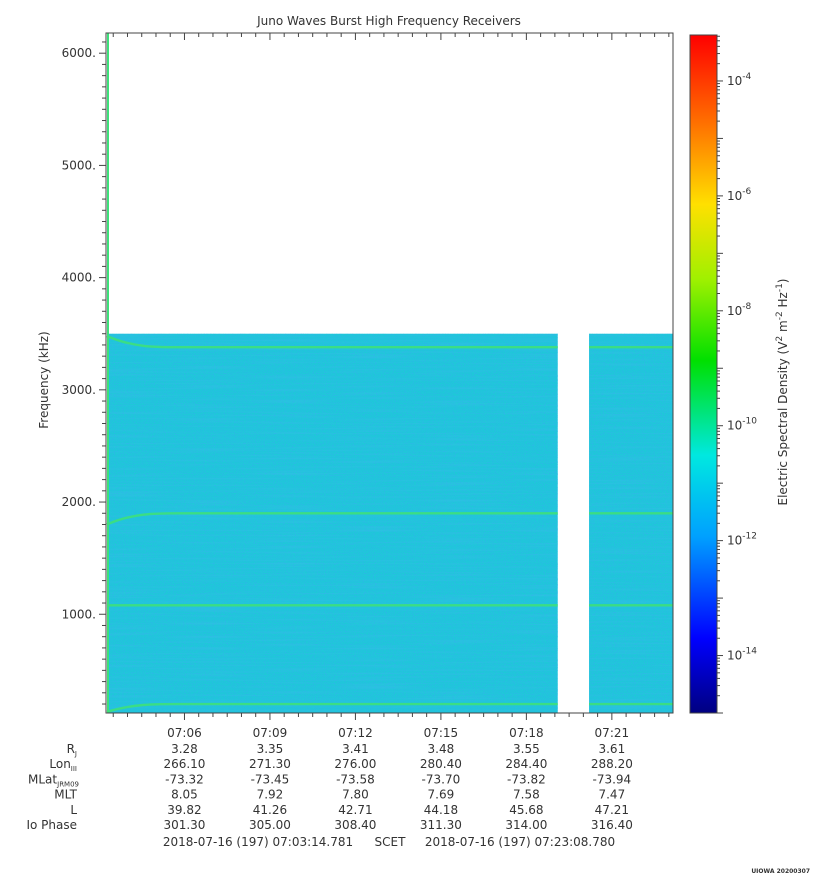 Image resolution: width=815 pixels, height=880 pixels. Describe the element at coordinates (79, 165) in the screenshot. I see `y-tick-label: 5000.` at that location.